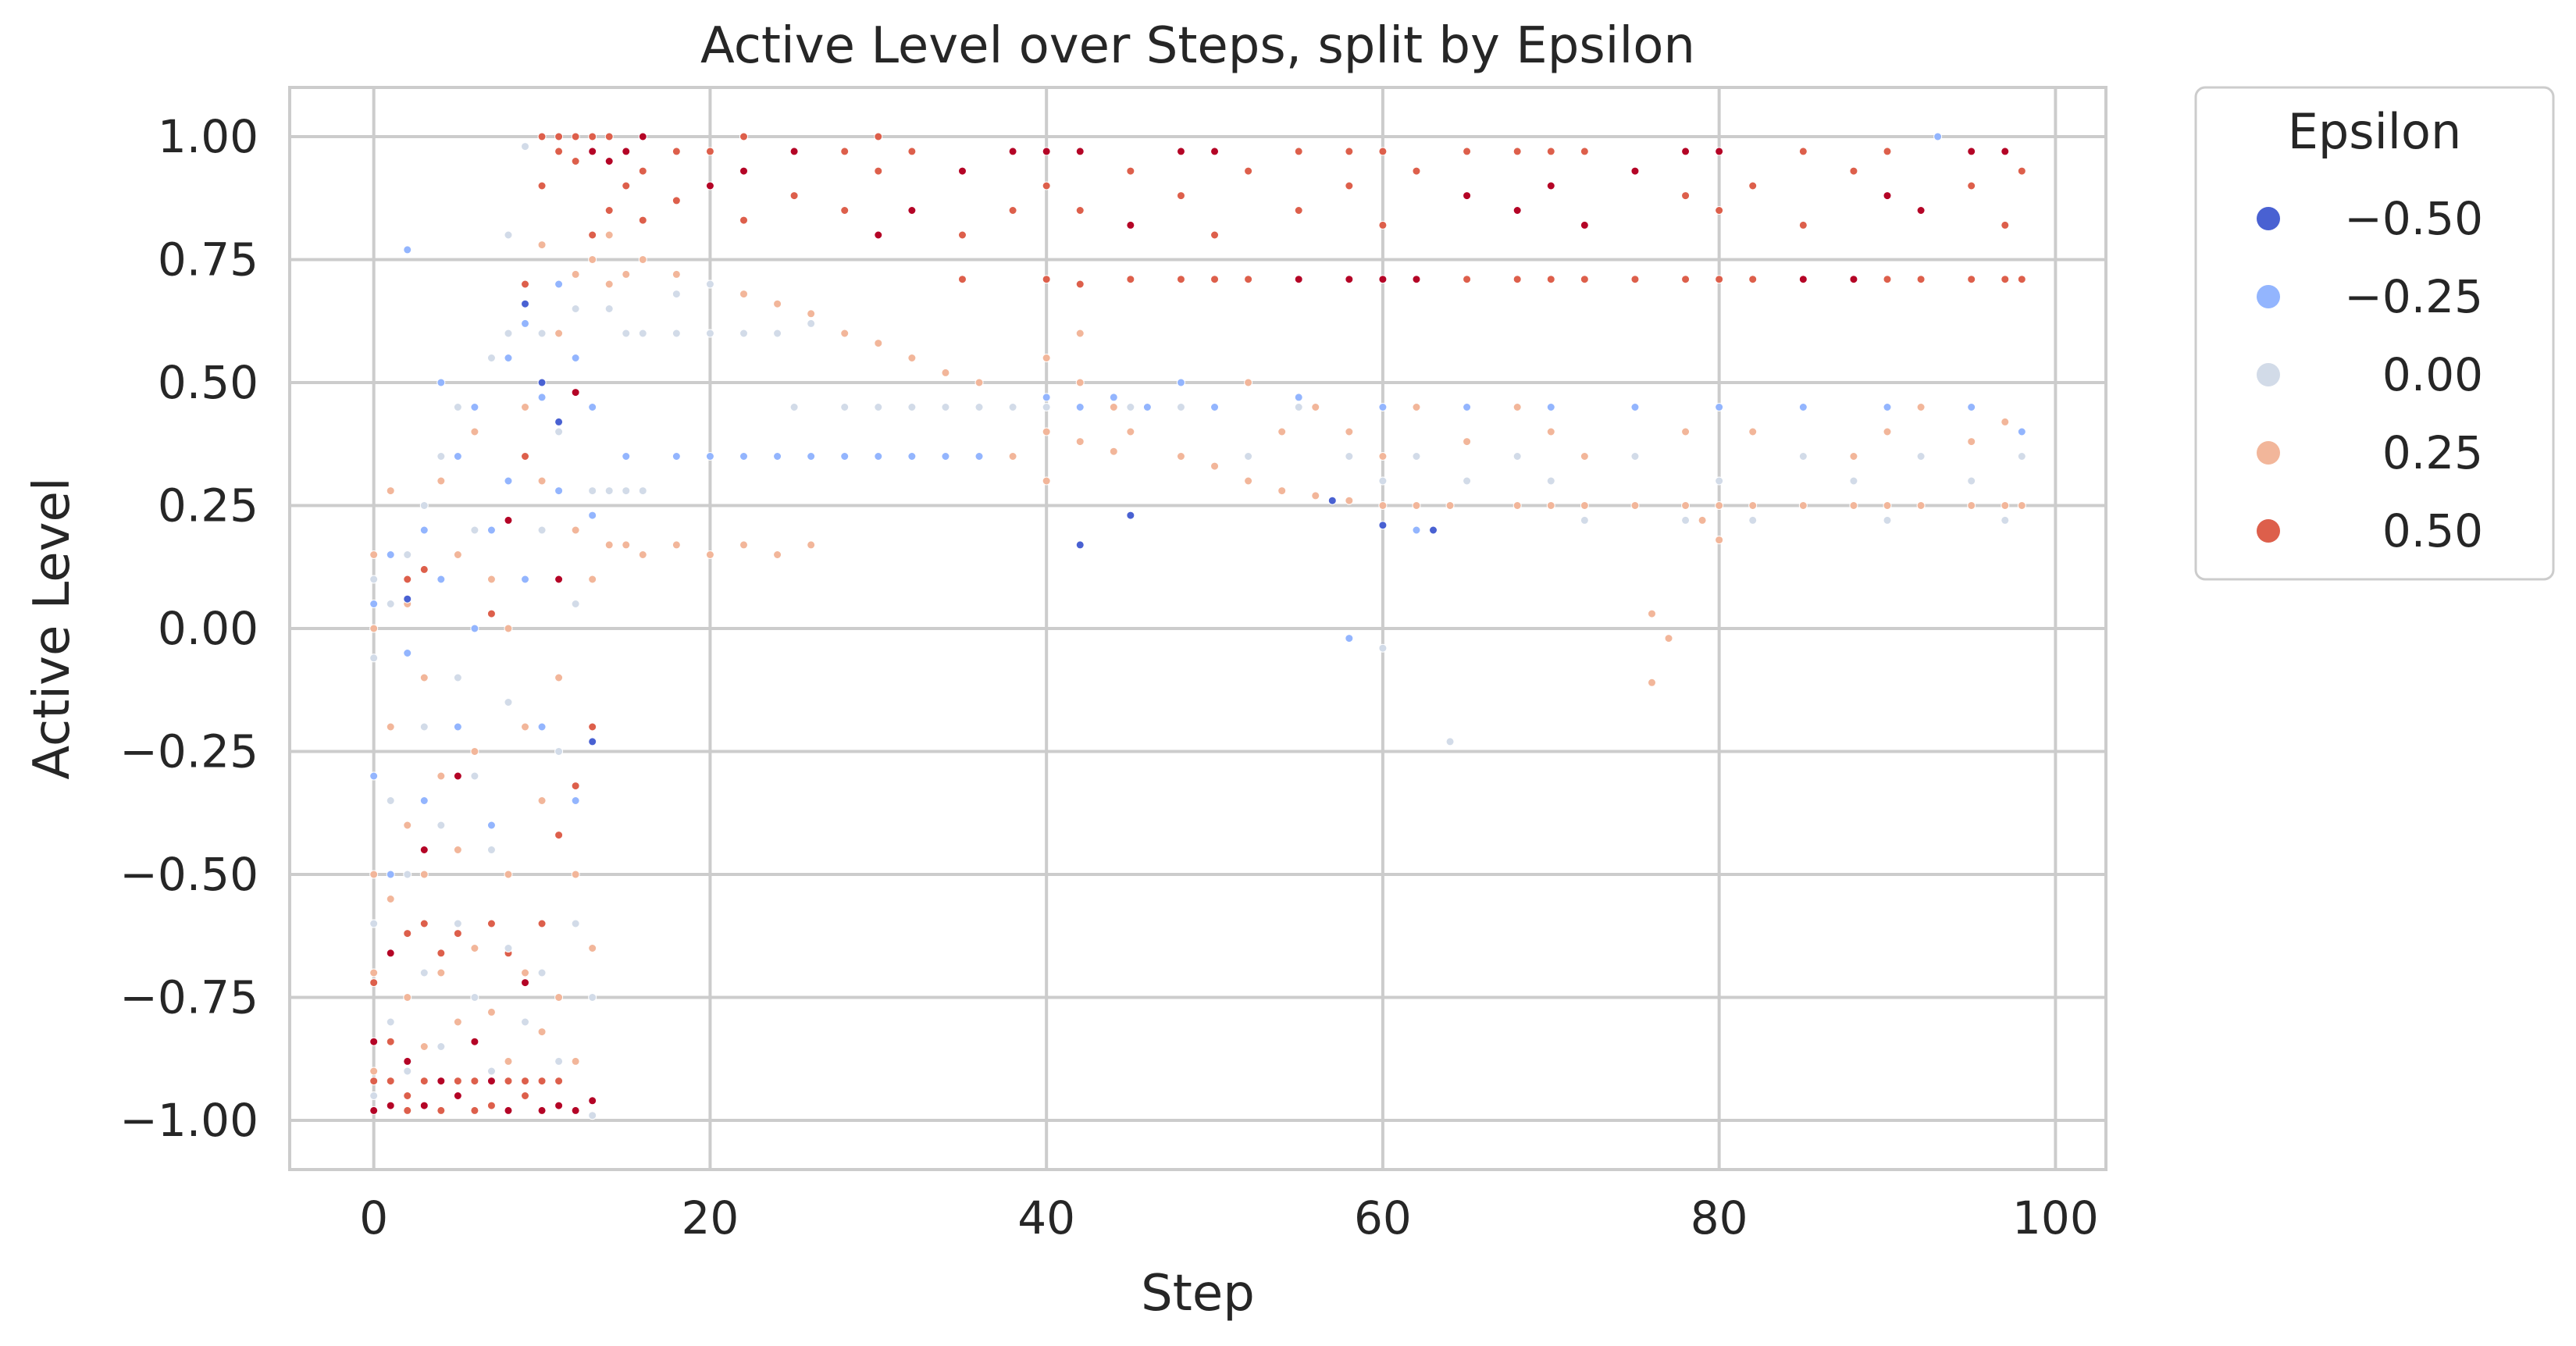  What do you see at coordinates (2432, 452) in the screenshot?
I see `legend-label: 0.25` at bounding box center [2432, 452].